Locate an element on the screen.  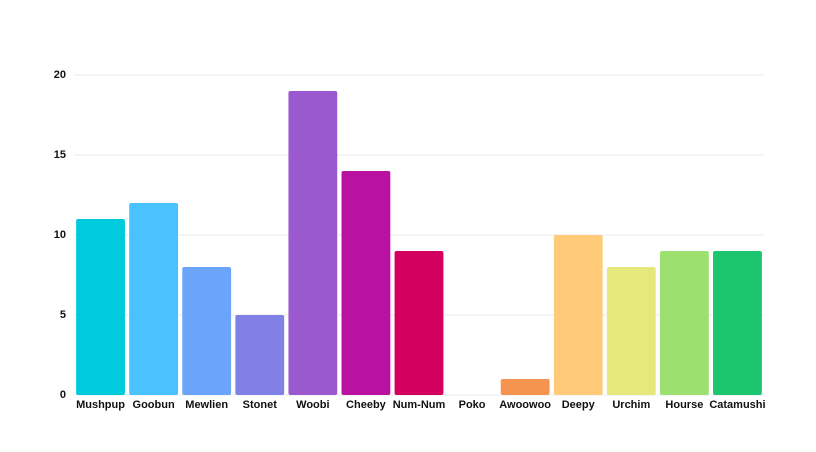
x-tick-label: Deepy is located at coordinates (579, 405).